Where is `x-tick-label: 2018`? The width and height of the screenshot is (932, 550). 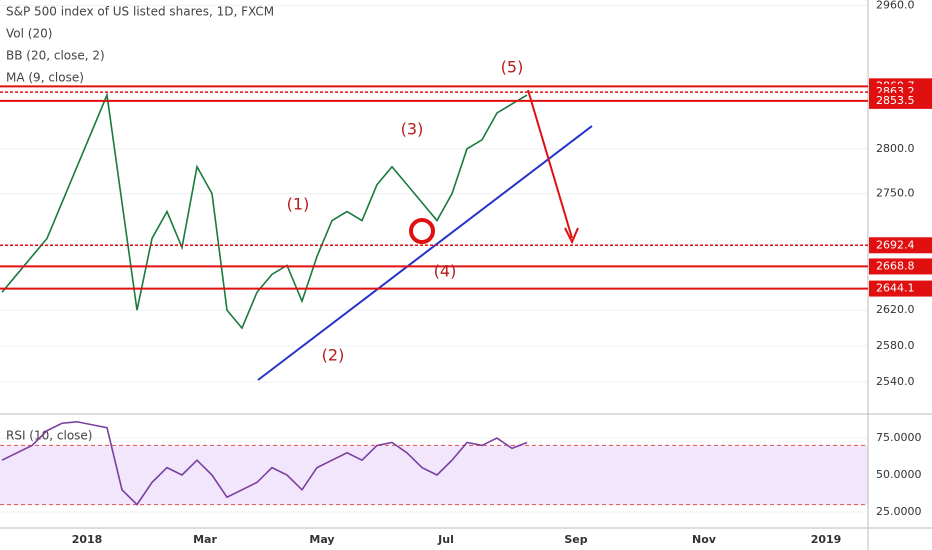 x-tick-label: 2018 is located at coordinates (87, 539).